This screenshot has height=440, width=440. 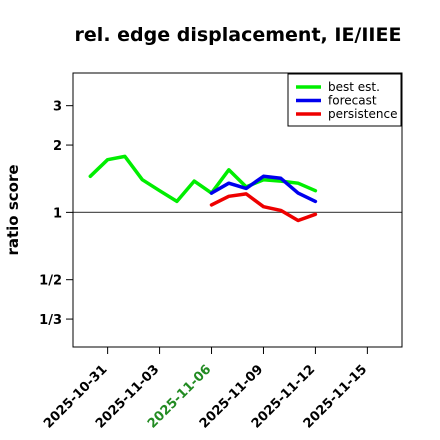 What do you see at coordinates (203, 179) in the screenshot?
I see `series-line-best-est` at bounding box center [203, 179].